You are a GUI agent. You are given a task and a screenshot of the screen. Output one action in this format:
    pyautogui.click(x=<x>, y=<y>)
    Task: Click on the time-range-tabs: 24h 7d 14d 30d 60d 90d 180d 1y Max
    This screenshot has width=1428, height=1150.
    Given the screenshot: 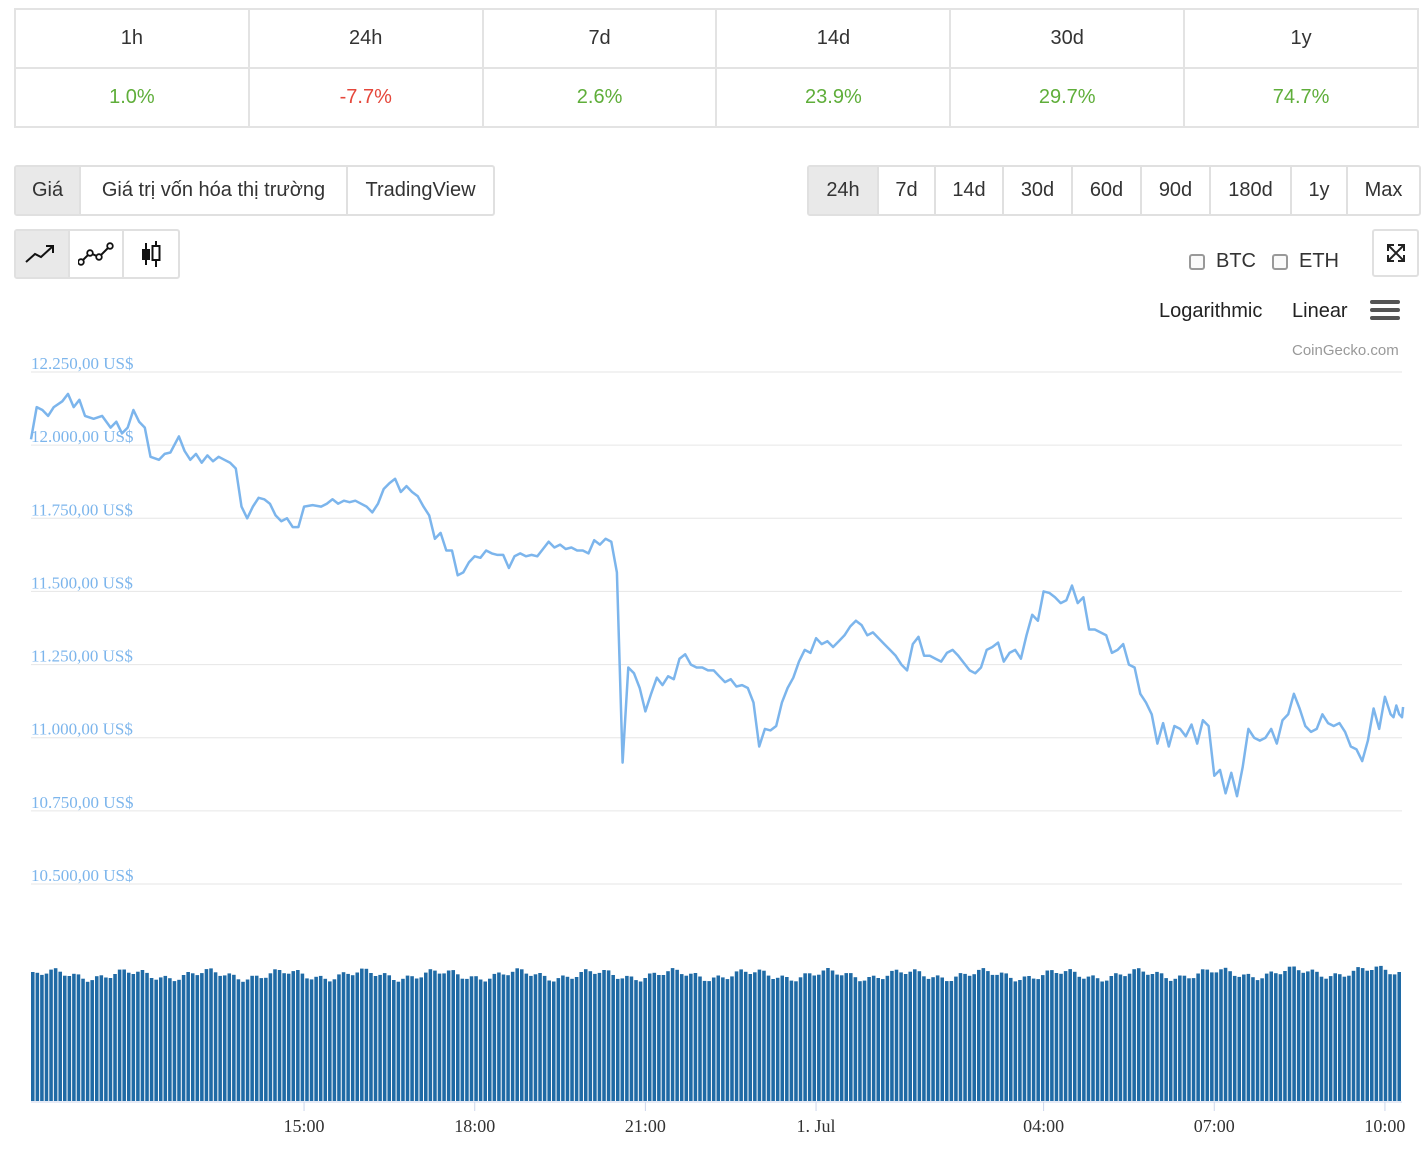 What is the action you would take?
    pyautogui.click(x=1114, y=190)
    